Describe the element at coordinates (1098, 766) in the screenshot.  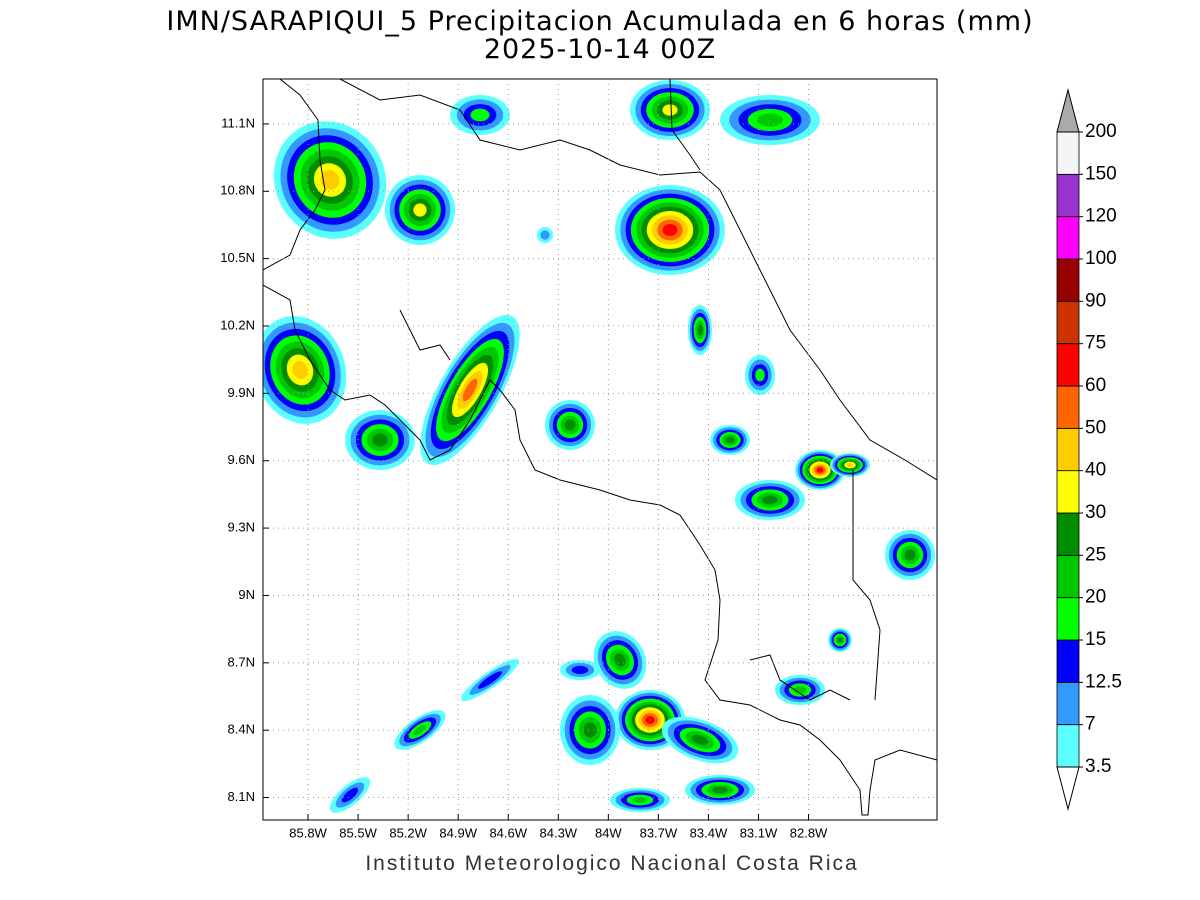
I see `colorbar-label: 3.5` at that location.